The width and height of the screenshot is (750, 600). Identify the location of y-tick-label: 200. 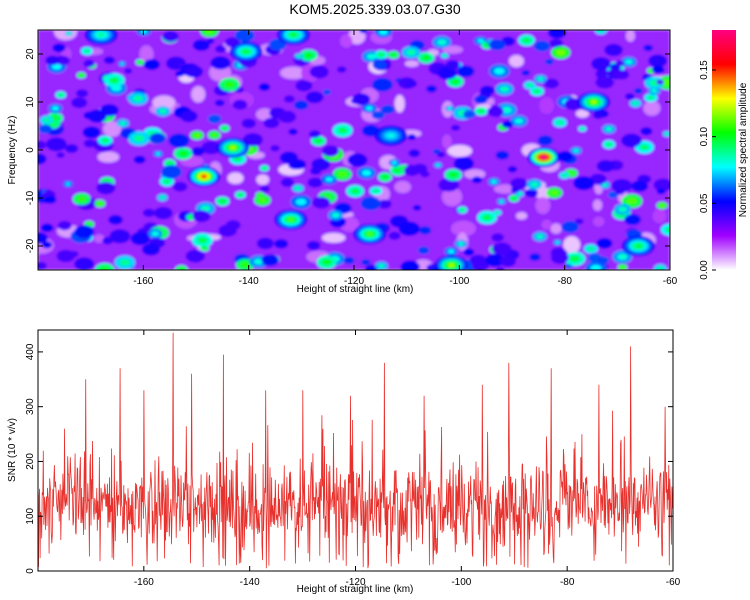
(30, 461).